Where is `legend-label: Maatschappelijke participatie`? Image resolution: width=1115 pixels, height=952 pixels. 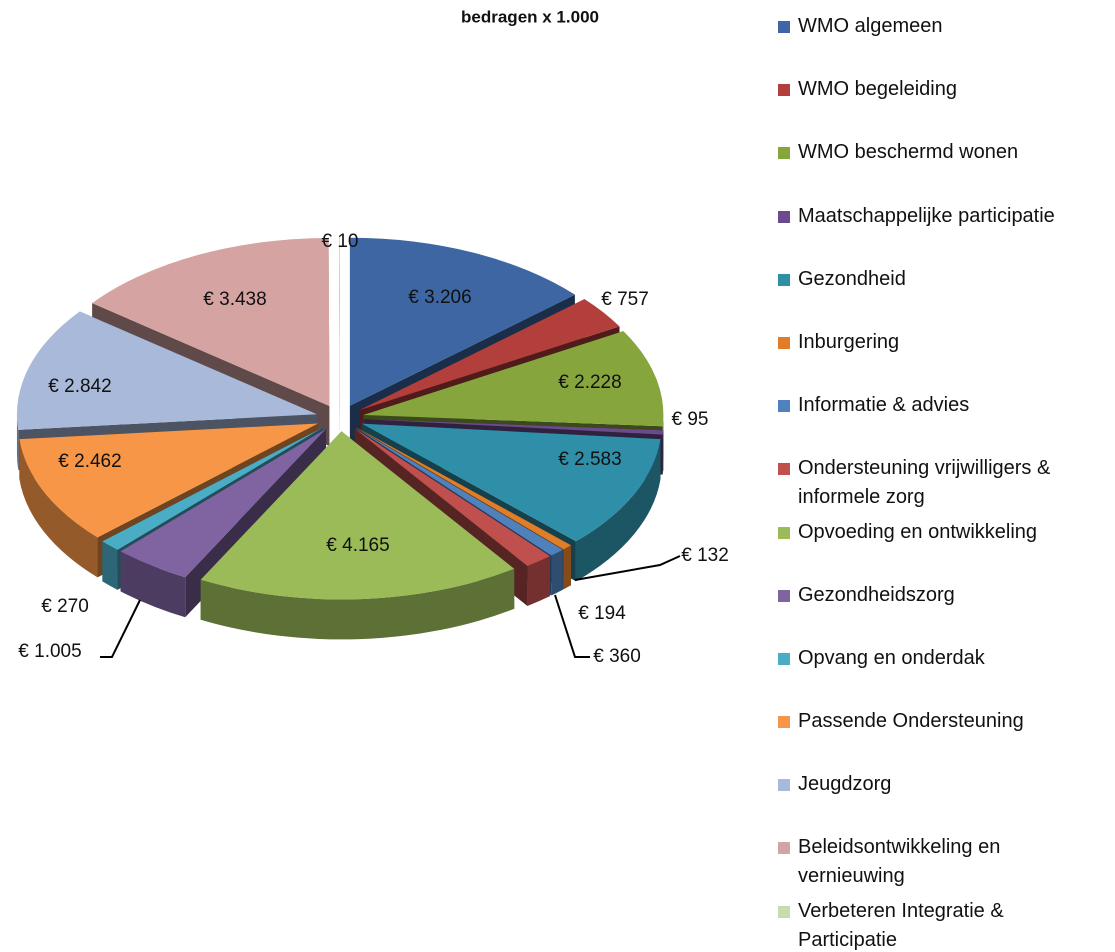 legend-label: Maatschappelijke participatie is located at coordinates (926, 215).